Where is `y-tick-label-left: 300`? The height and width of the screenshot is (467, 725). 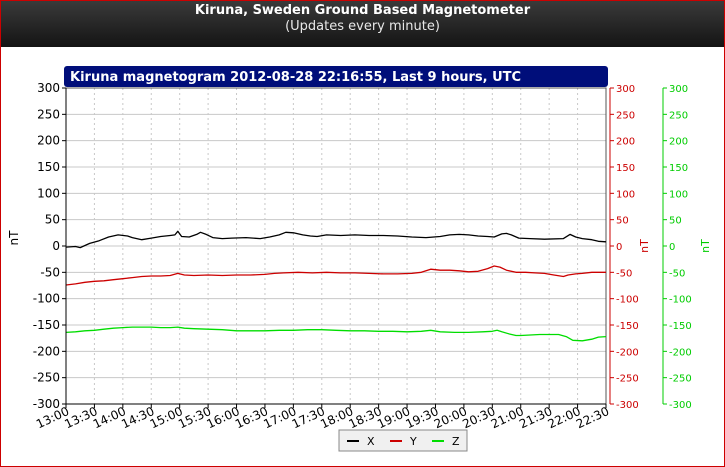
y-tick-label-left: 300 is located at coordinates (48, 88).